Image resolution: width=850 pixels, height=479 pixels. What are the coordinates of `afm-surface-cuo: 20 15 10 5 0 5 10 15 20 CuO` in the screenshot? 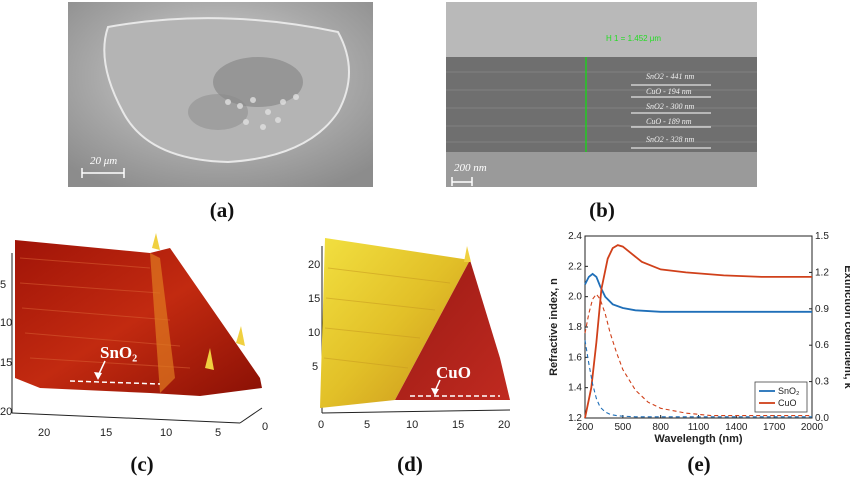 It's located at (409, 334).